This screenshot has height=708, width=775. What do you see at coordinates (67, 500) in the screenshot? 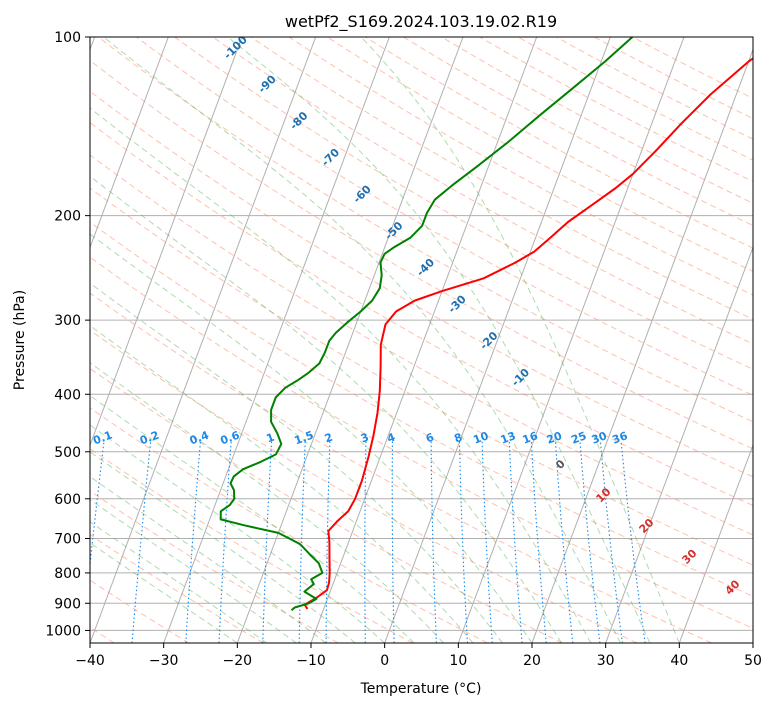
I see `y-tick-label: 600` at bounding box center [67, 500].